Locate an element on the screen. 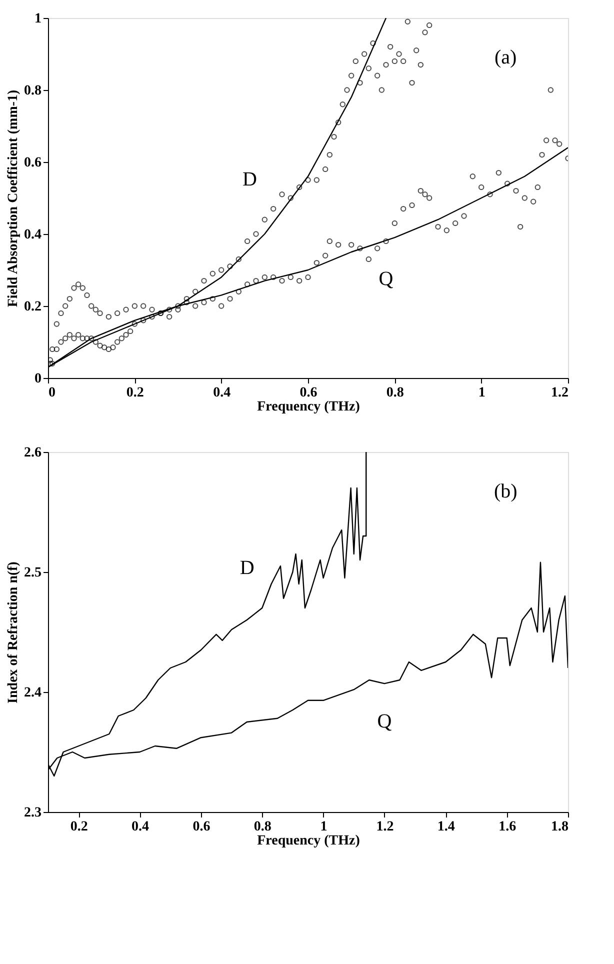  y-axis-title: Field Absorption Coefficient (mm-1) is located at coordinates (13, 198).